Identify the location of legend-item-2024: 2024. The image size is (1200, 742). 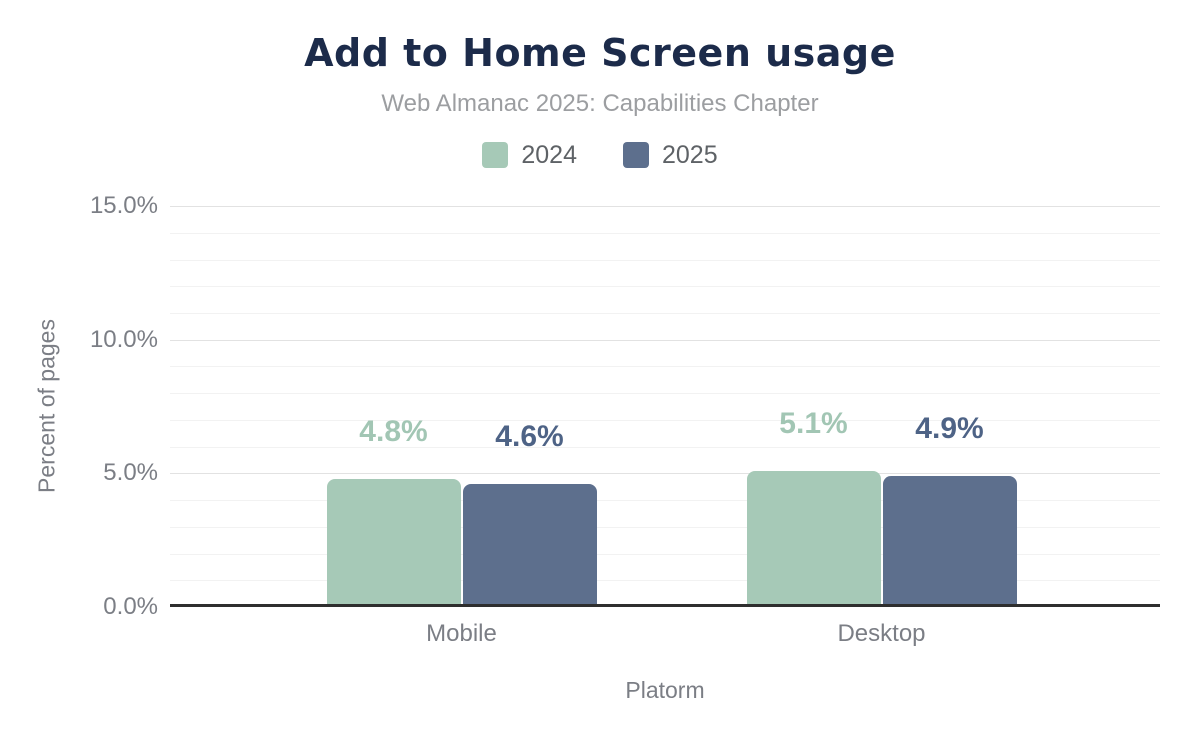
(529, 155).